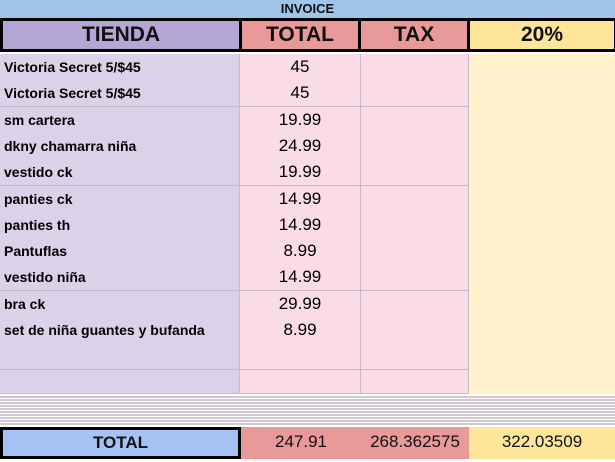 The height and width of the screenshot is (462, 615). What do you see at coordinates (120, 173) in the screenshot?
I see `cell-tienda: vestido ck` at bounding box center [120, 173].